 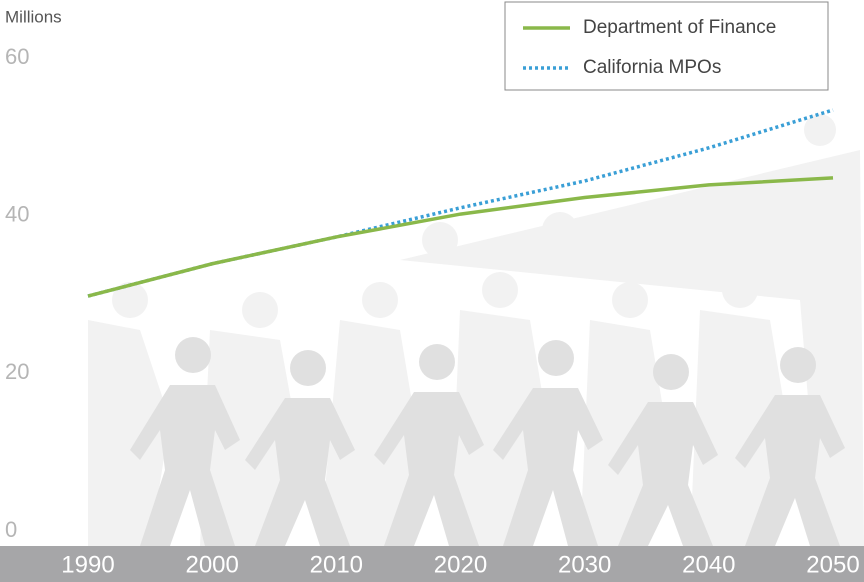 I want to click on y-tick-label: 60, so click(x=17, y=56).